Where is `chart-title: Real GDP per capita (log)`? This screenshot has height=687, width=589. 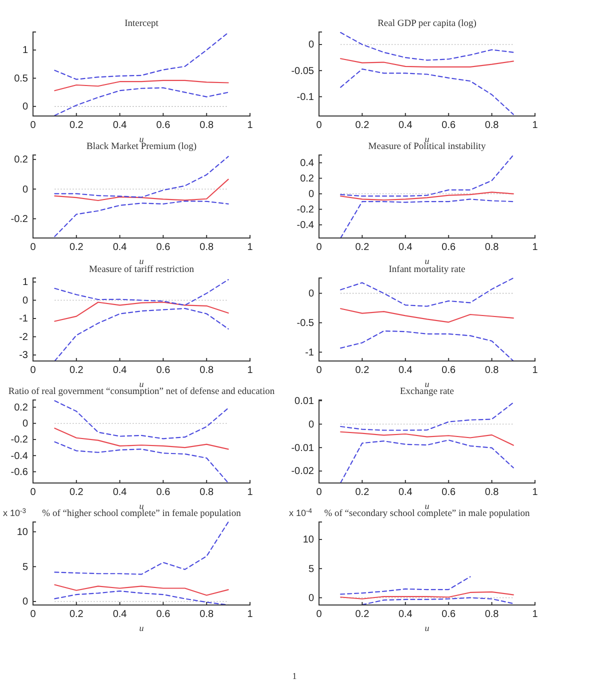
chart-title: Real GDP per capita (log) is located at coordinates (427, 24).